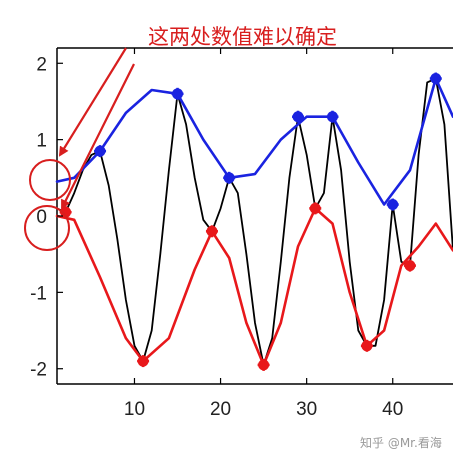 This screenshot has width=453, height=463. What do you see at coordinates (401, 442) in the screenshot?
I see `watermark: 知乎 @Mr.看海` at bounding box center [401, 442].